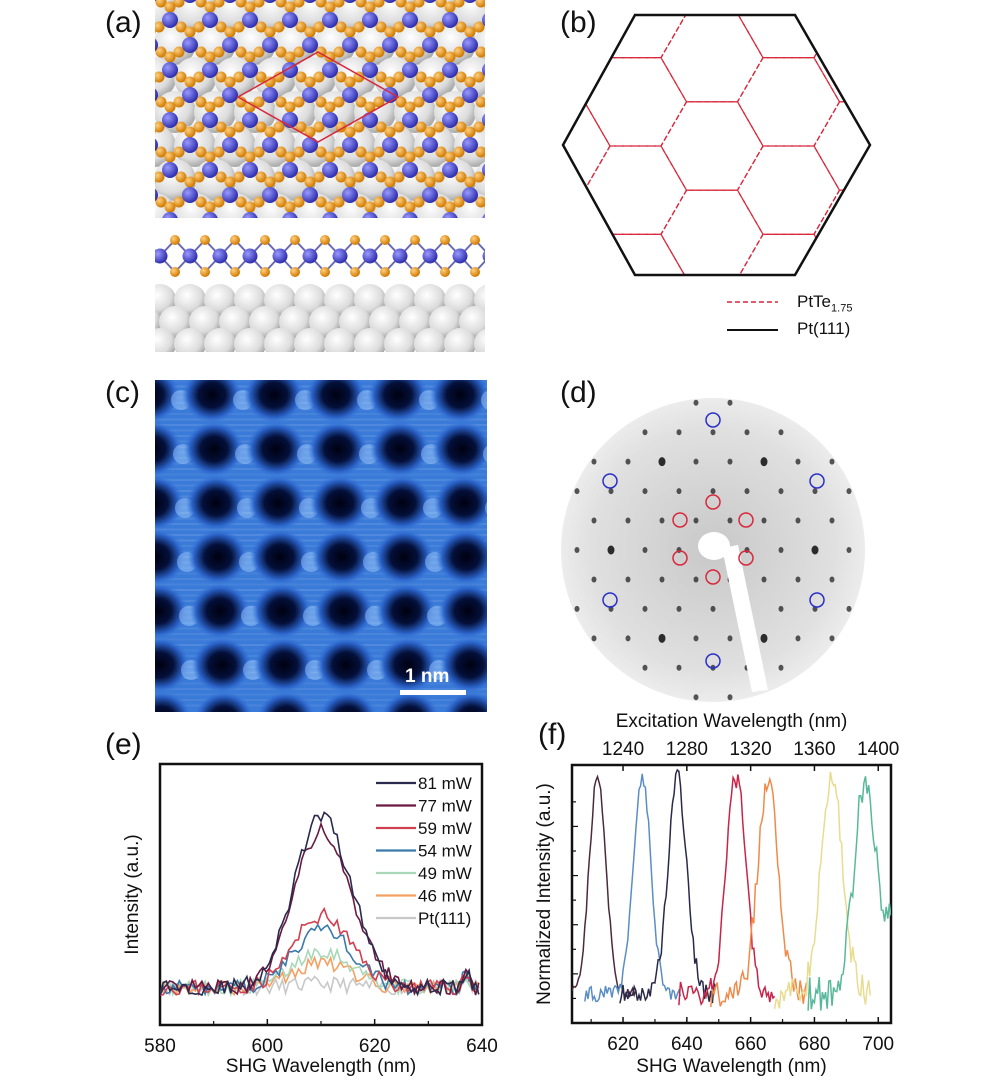 The height and width of the screenshot is (1088, 1000). Describe the element at coordinates (824, 328) in the screenshot. I see `legend-b-item-pt111: Pt(111)` at that location.